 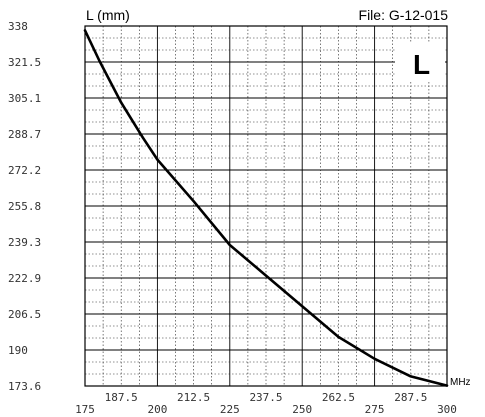 I want to click on x-tick-label-upper: 262.5, so click(x=338, y=397).